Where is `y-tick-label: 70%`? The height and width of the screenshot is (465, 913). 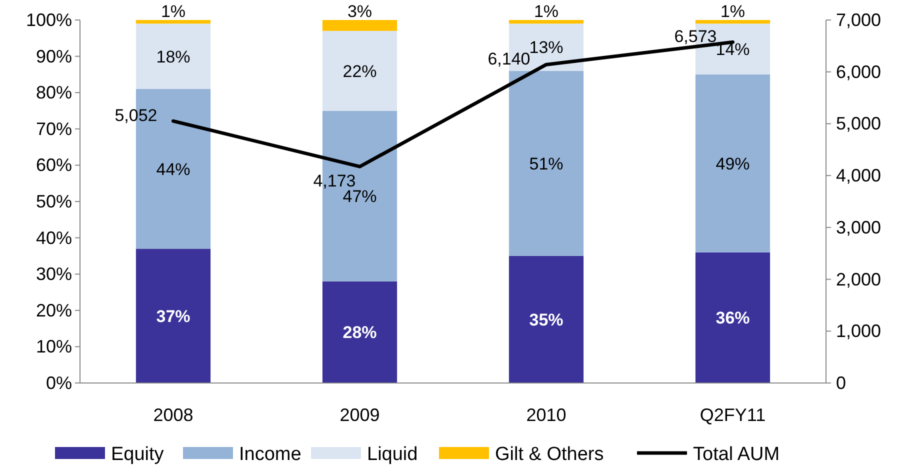 y-tick-label: 70% is located at coordinates (54, 128).